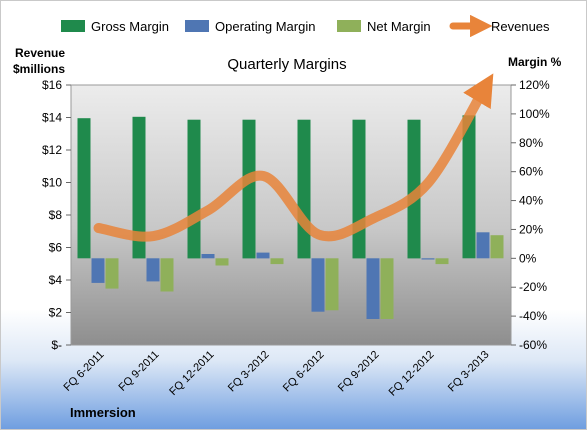 This screenshot has height=431, width=587. I want to click on left-tick-label-12: $12, so click(52, 150).